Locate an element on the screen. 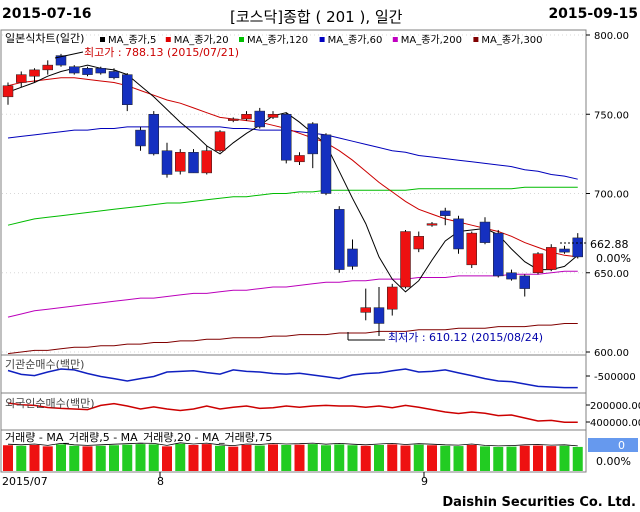 The width and height of the screenshot is (640, 512). y-tick-label: 750.00 is located at coordinates (611, 115).